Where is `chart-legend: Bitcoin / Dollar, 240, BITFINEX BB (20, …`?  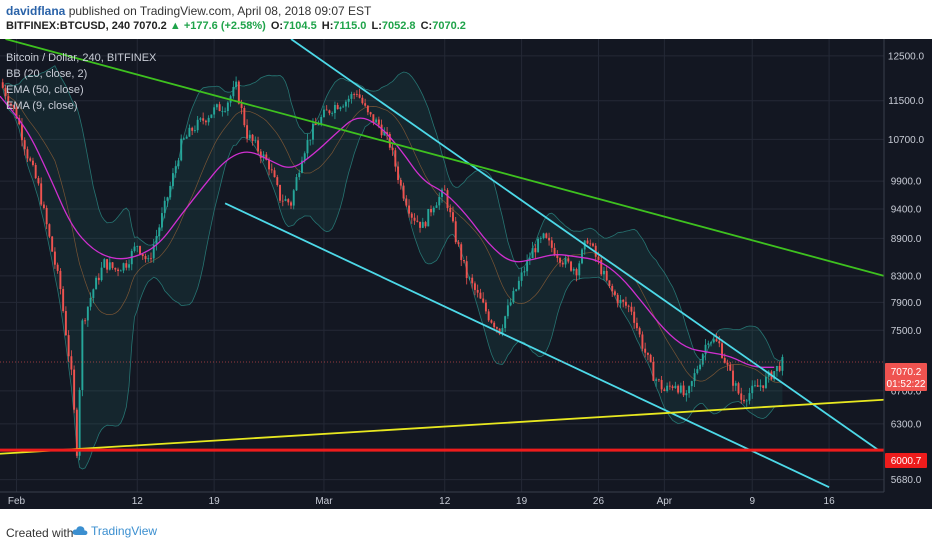
chart-legend: Bitcoin / Dollar, 240, BITFINEX BB (20, … is located at coordinates (81, 82).